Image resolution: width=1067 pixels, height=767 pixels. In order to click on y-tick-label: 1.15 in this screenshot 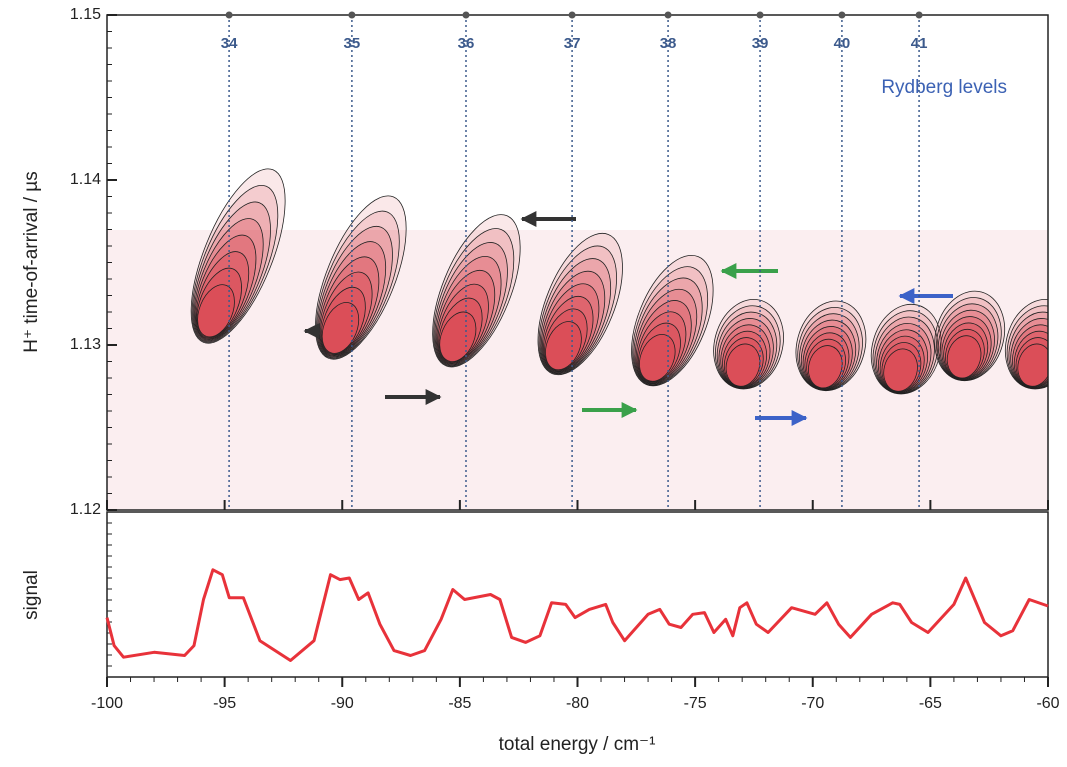, I will do `click(85, 14)`.